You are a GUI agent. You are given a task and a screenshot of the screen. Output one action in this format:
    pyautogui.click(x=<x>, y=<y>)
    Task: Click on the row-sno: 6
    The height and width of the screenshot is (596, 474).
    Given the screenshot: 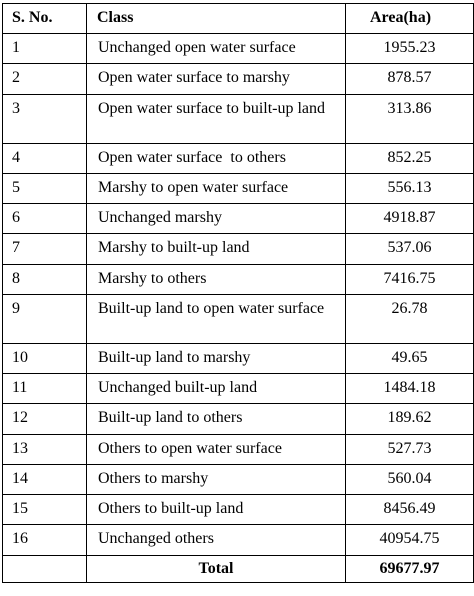 What is the action you would take?
    pyautogui.click(x=44, y=218)
    